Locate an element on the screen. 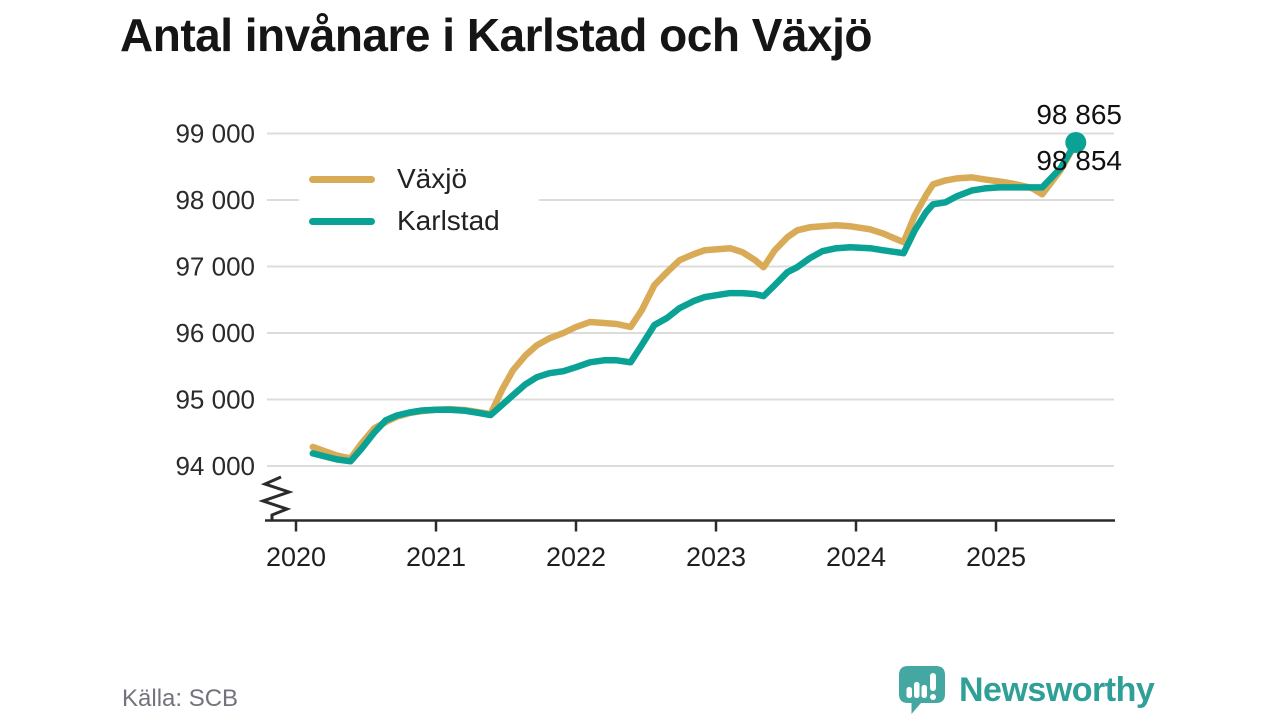 The height and width of the screenshot is (720, 1280). speech-bubble-bar-chart-icon is located at coordinates (922, 689).